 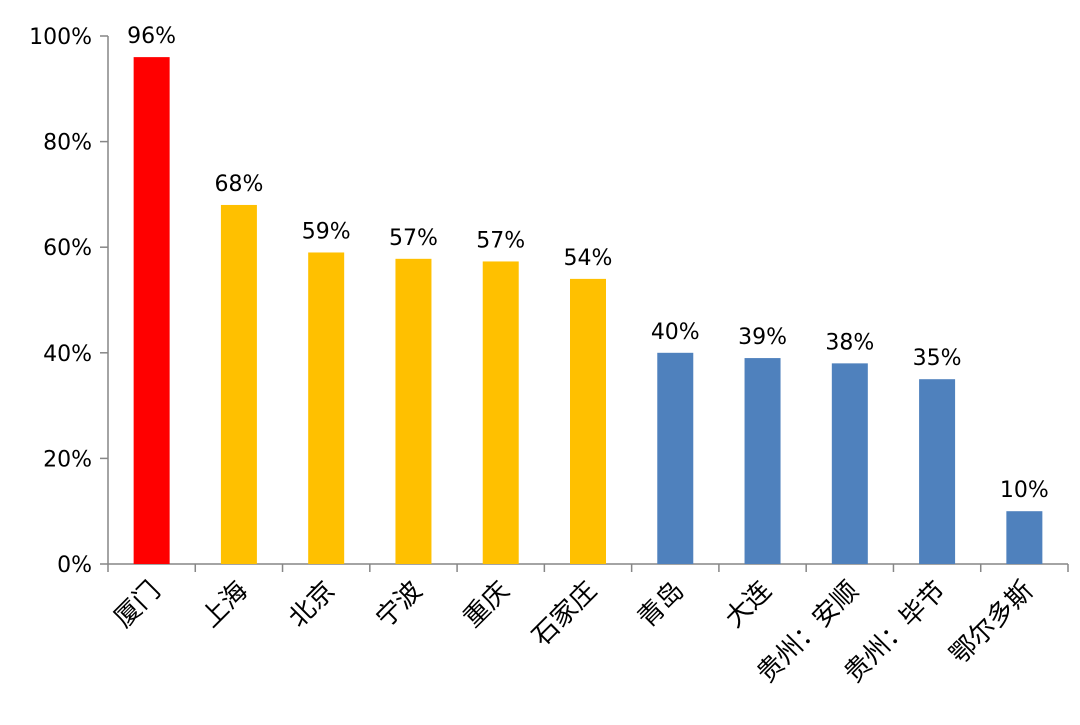 What do you see at coordinates (326, 231) in the screenshot?
I see `data-label: 59%` at bounding box center [326, 231].